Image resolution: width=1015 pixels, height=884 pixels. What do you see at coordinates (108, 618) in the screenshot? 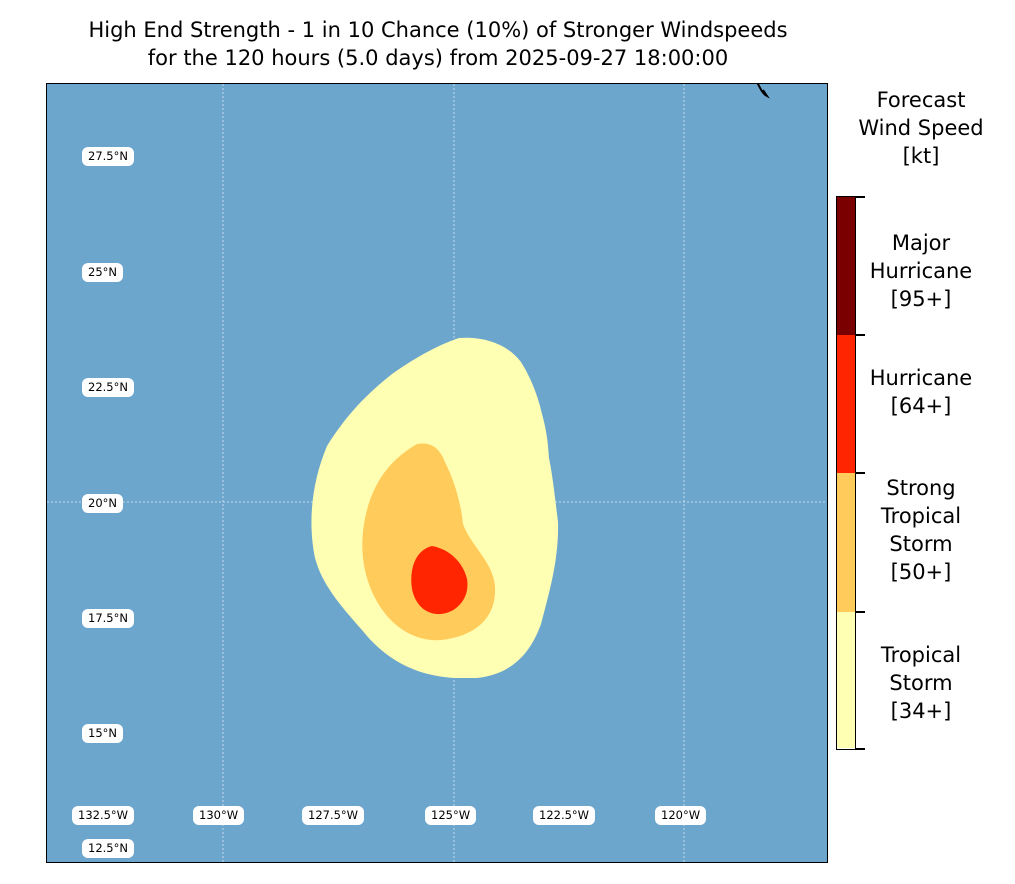
I see `lat-label-17-5n: 17.5°N` at bounding box center [108, 618].